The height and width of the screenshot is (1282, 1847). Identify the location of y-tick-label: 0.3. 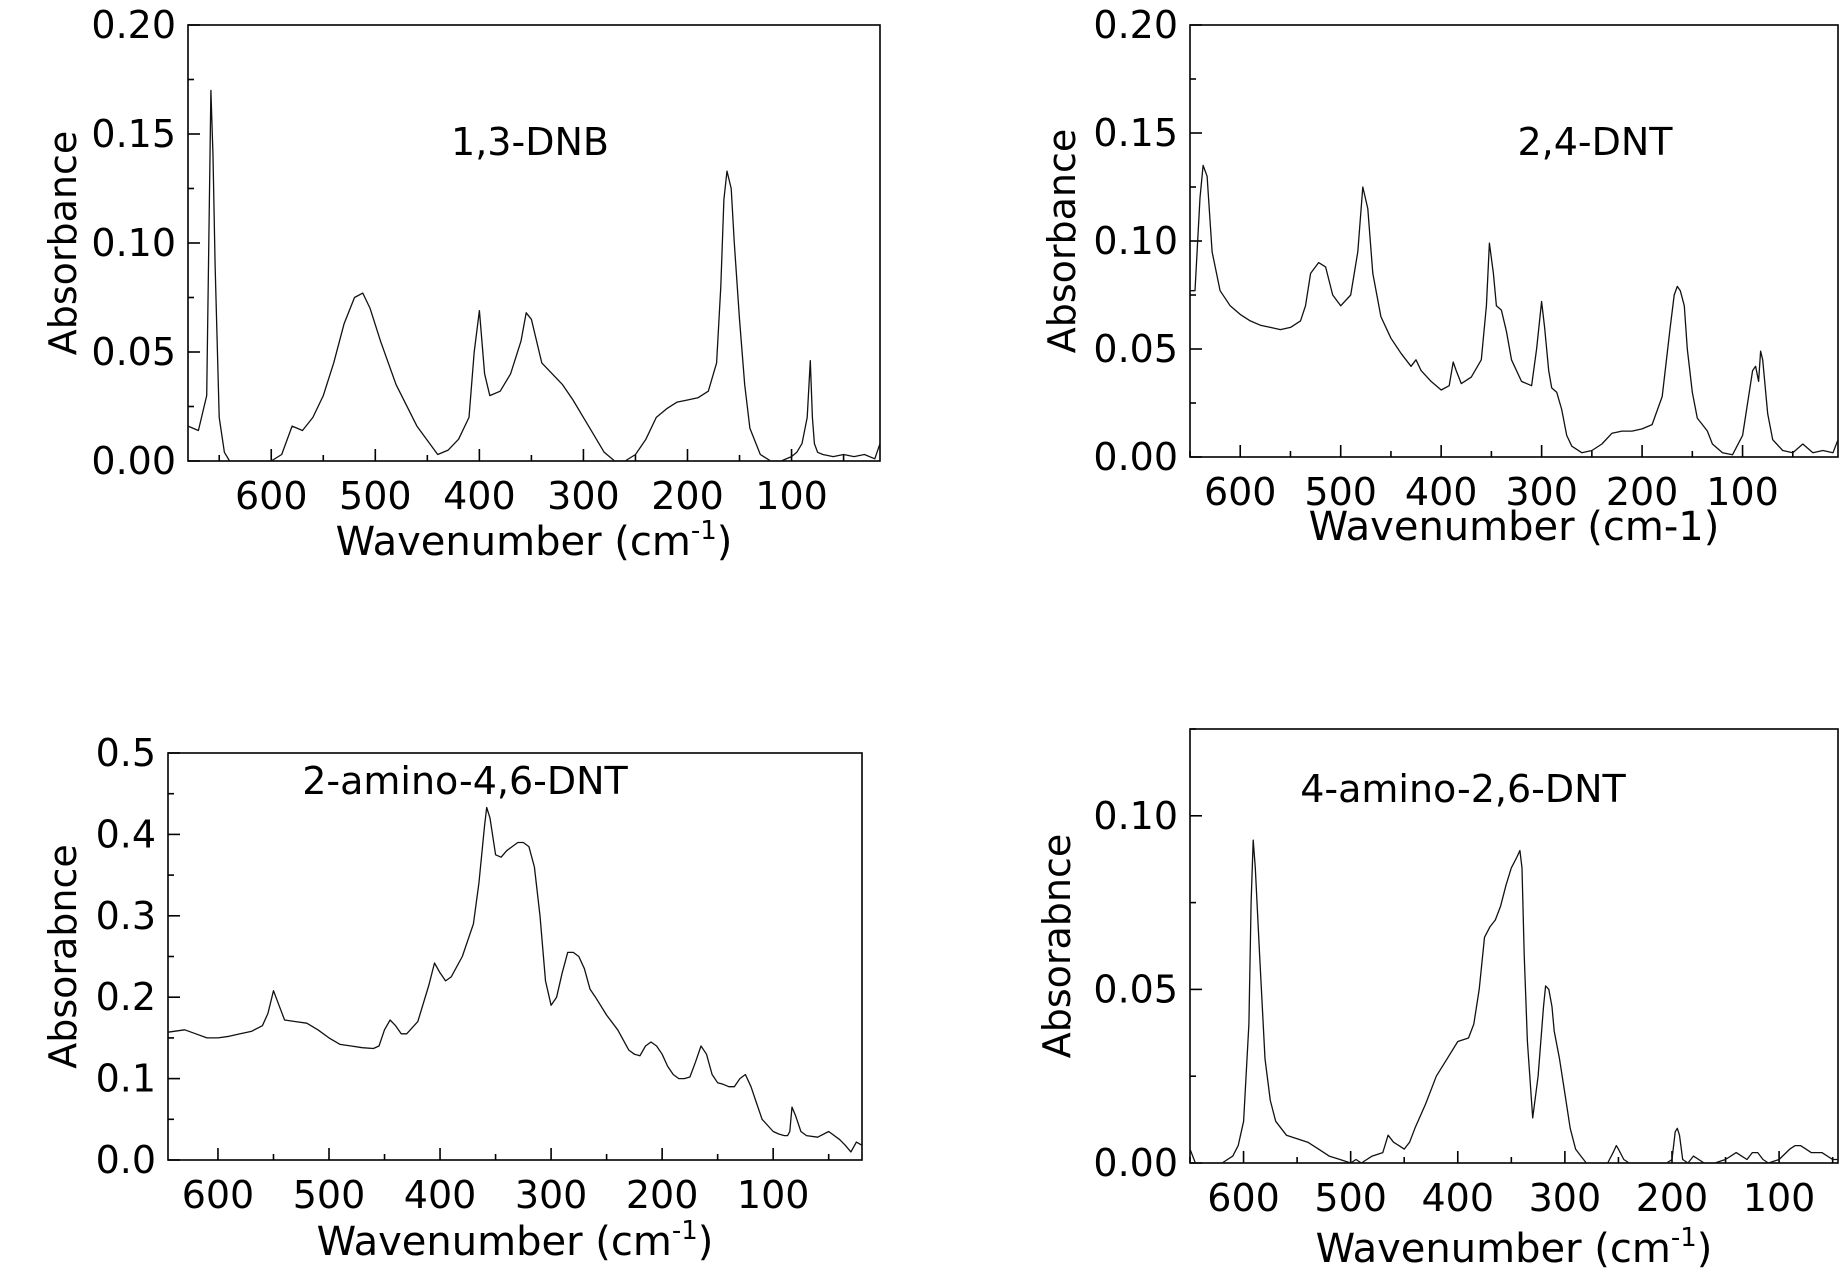
(126, 916).